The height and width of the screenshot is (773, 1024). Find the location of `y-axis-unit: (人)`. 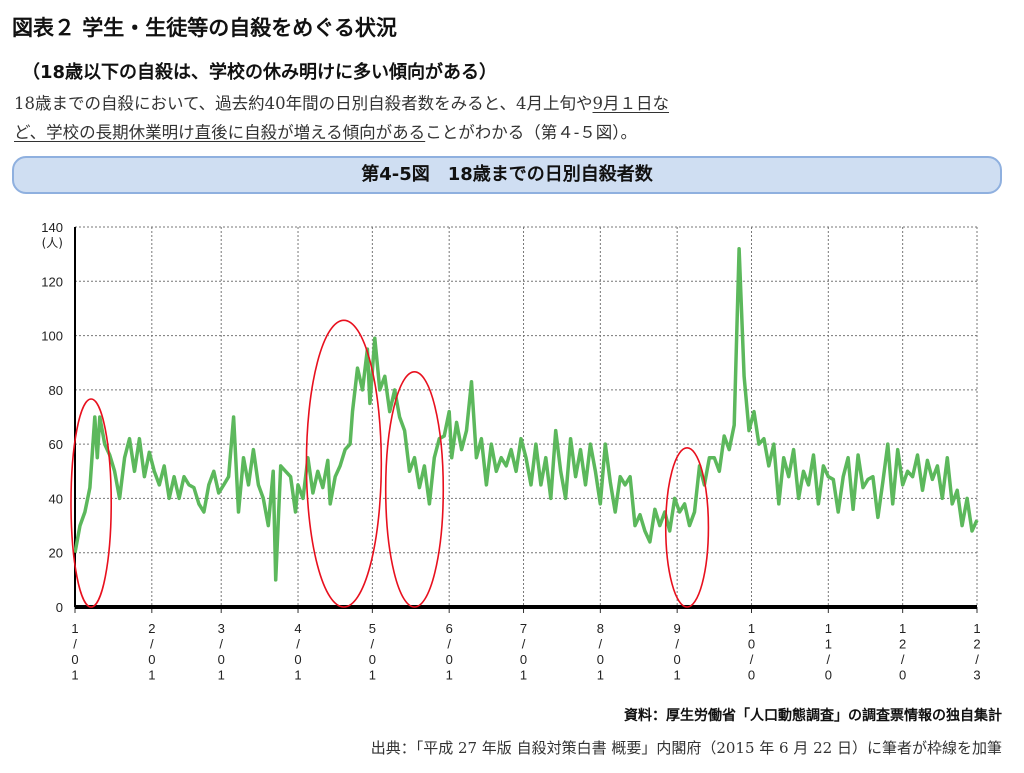

y-axis-unit: (人) is located at coordinates (52, 243).